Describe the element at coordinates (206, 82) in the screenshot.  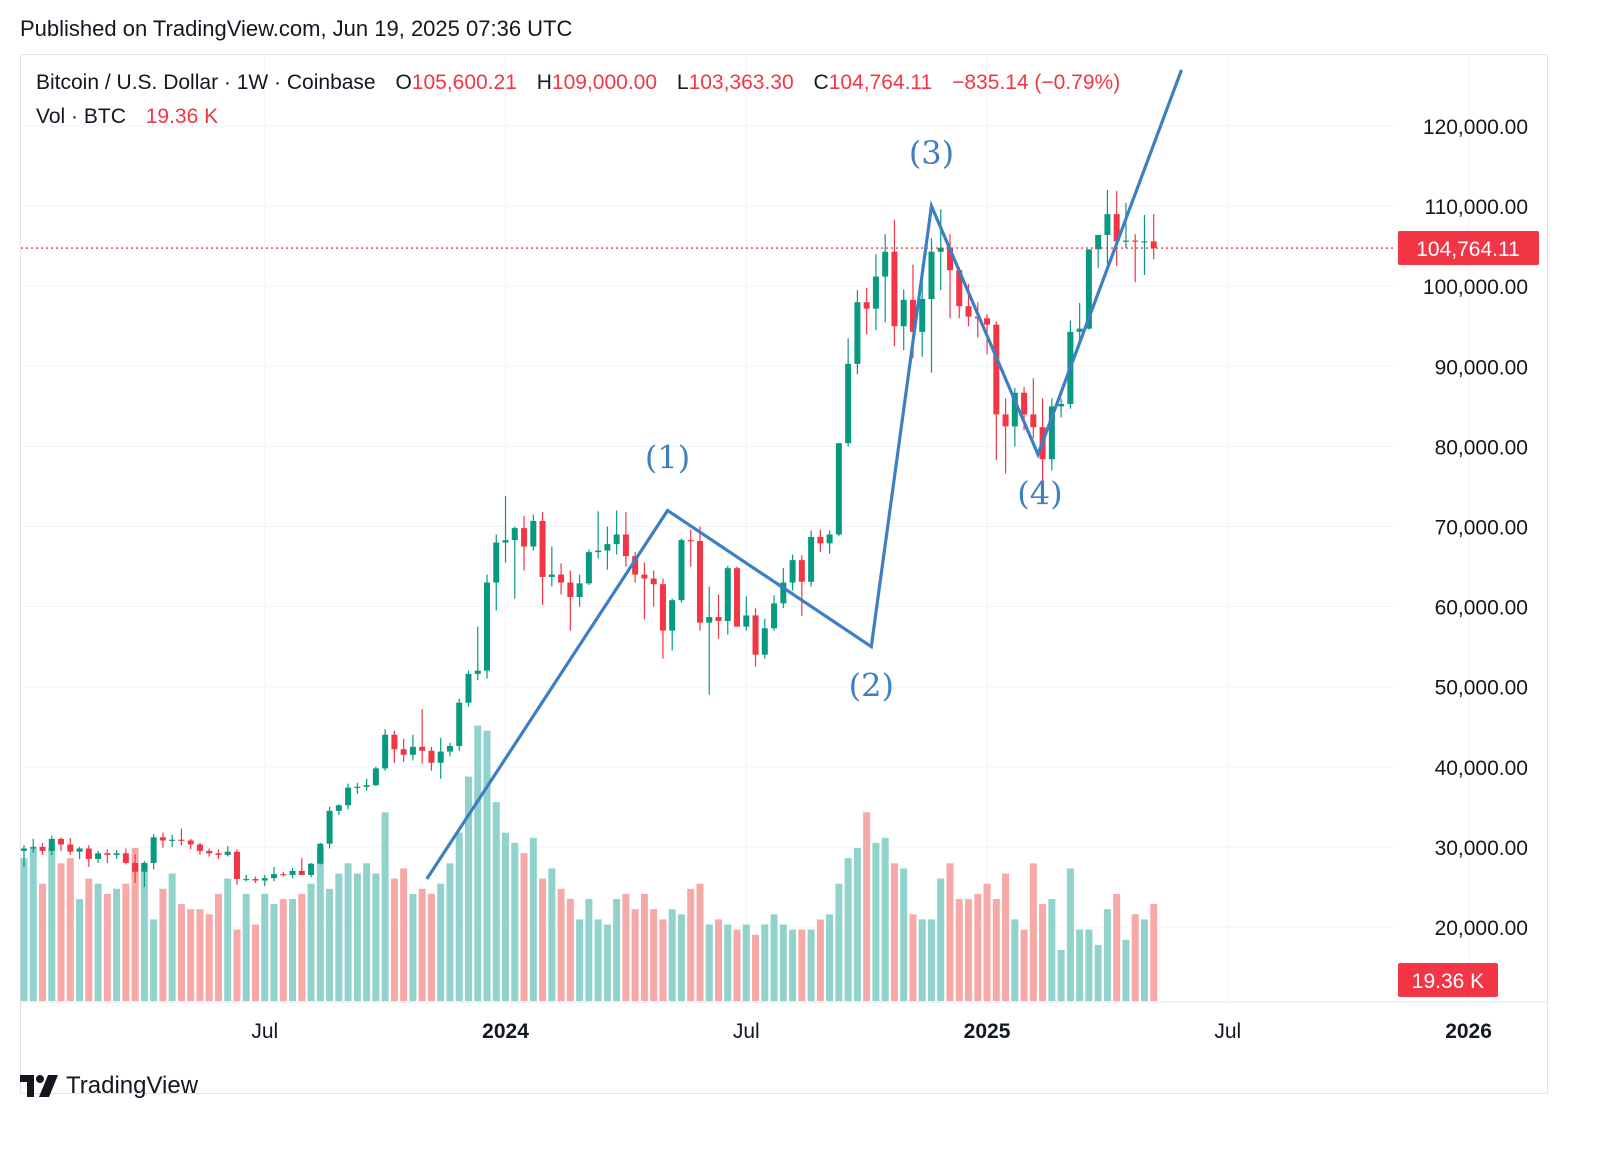
I see `symbol-name: Bitcoin / U.S. Dollar · 1W · Coinbase` at that location.